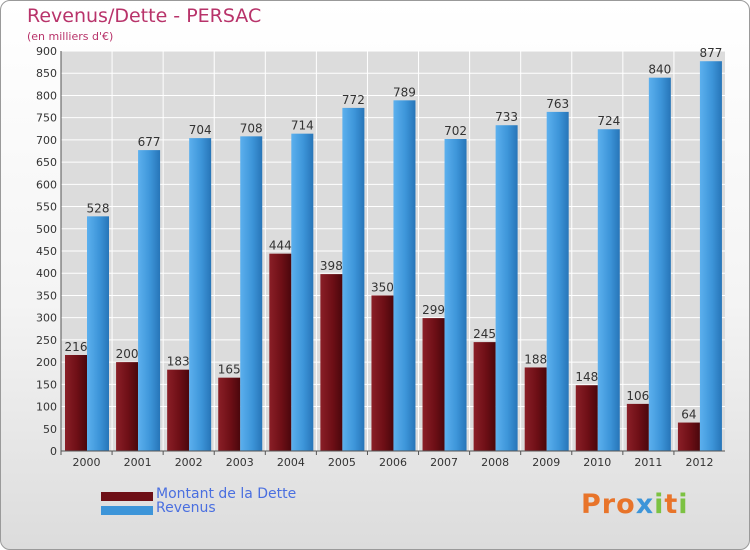 Image resolution: width=750 pixels, height=550 pixels. Describe the element at coordinates (46, 162) in the screenshot. I see `y-tick-label: 650` at that location.